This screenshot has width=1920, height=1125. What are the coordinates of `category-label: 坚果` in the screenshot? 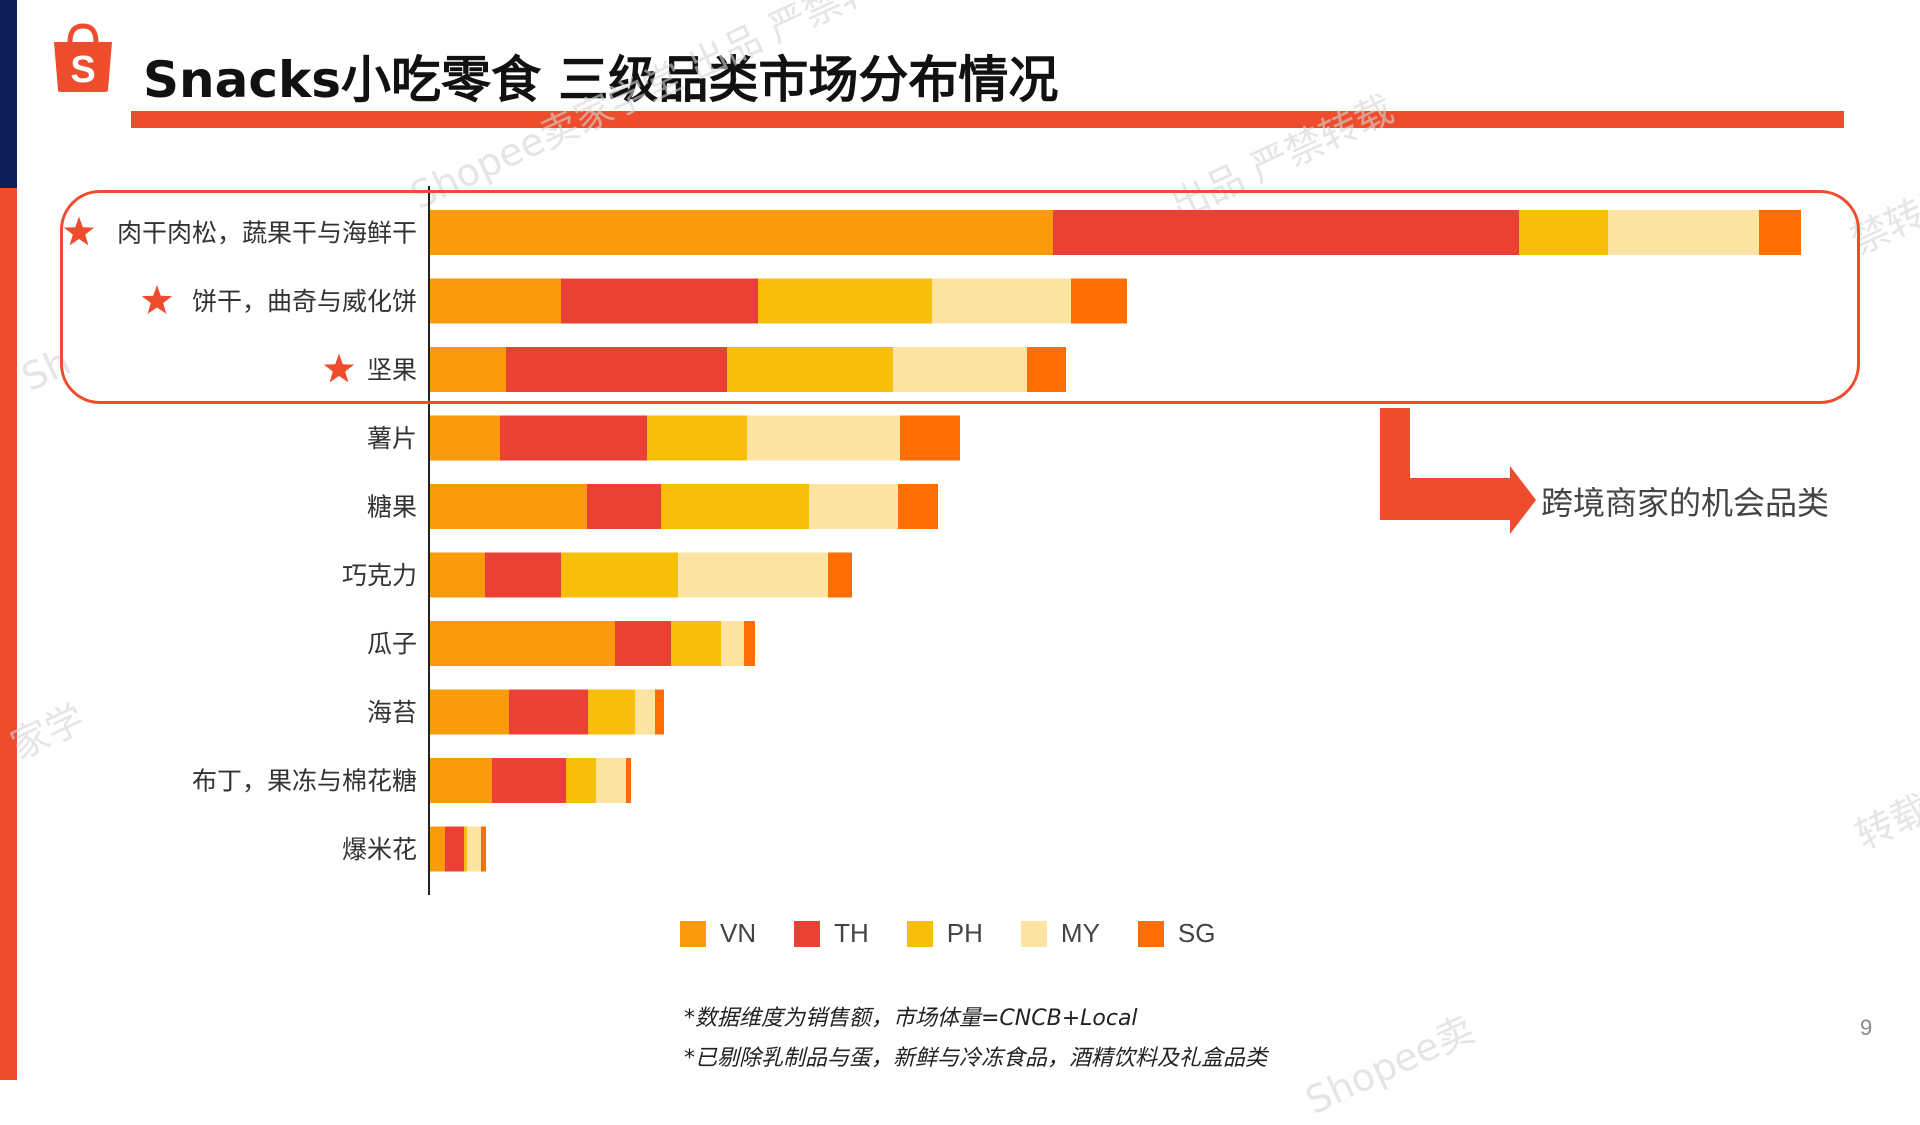 It's located at (392, 370).